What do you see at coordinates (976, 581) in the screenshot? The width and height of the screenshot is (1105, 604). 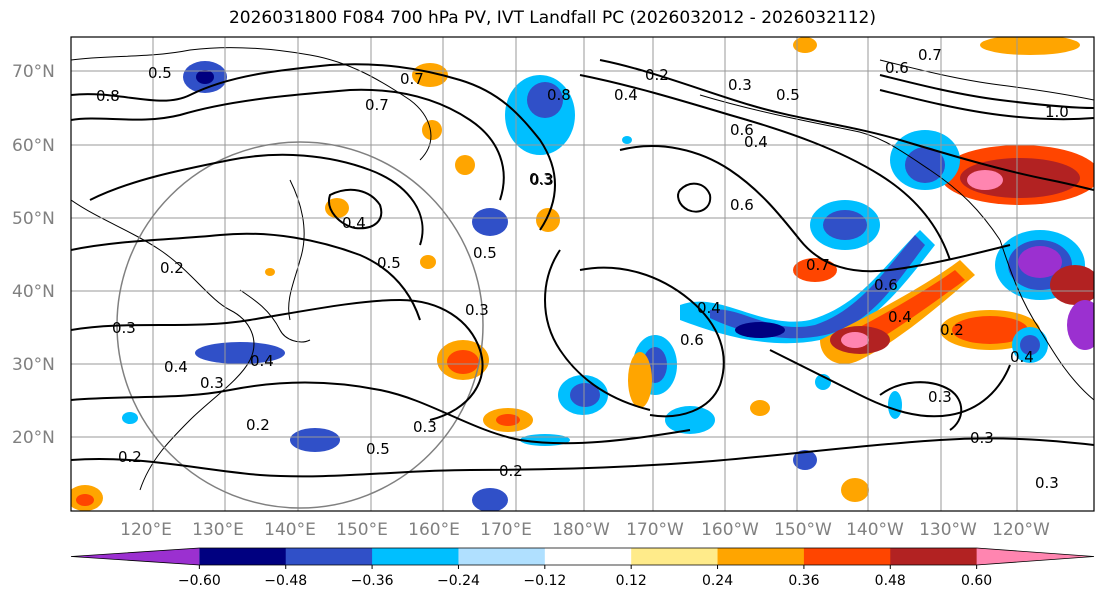 I see `colorbar-tick-label: 0.60` at bounding box center [976, 581].